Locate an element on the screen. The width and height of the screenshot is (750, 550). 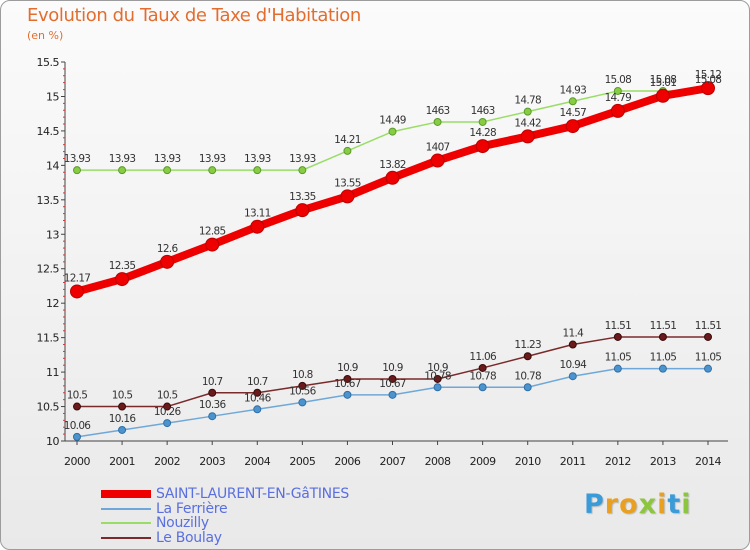
data-label: 14.79 is located at coordinates (618, 98).